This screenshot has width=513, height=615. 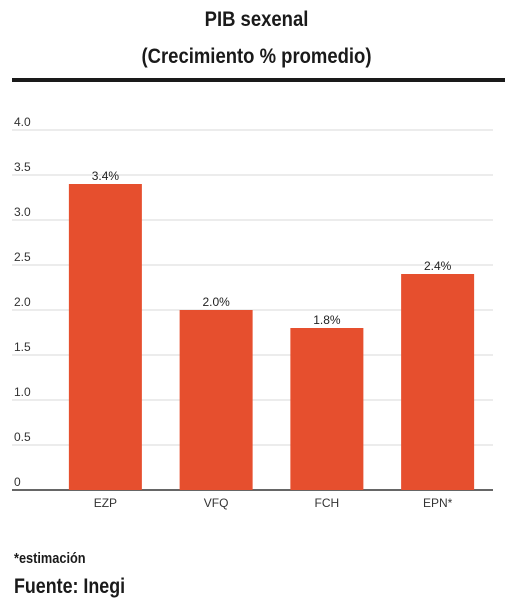 I want to click on x-tick-label: VFQ, so click(x=216, y=503).